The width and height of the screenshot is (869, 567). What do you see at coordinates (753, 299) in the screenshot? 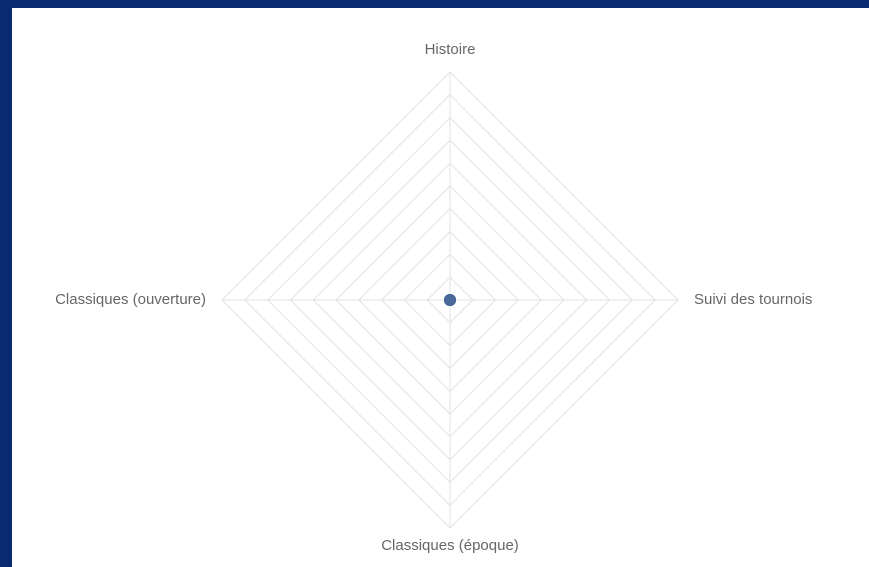
I see `axis-label: Suivi des tournois` at bounding box center [753, 299].